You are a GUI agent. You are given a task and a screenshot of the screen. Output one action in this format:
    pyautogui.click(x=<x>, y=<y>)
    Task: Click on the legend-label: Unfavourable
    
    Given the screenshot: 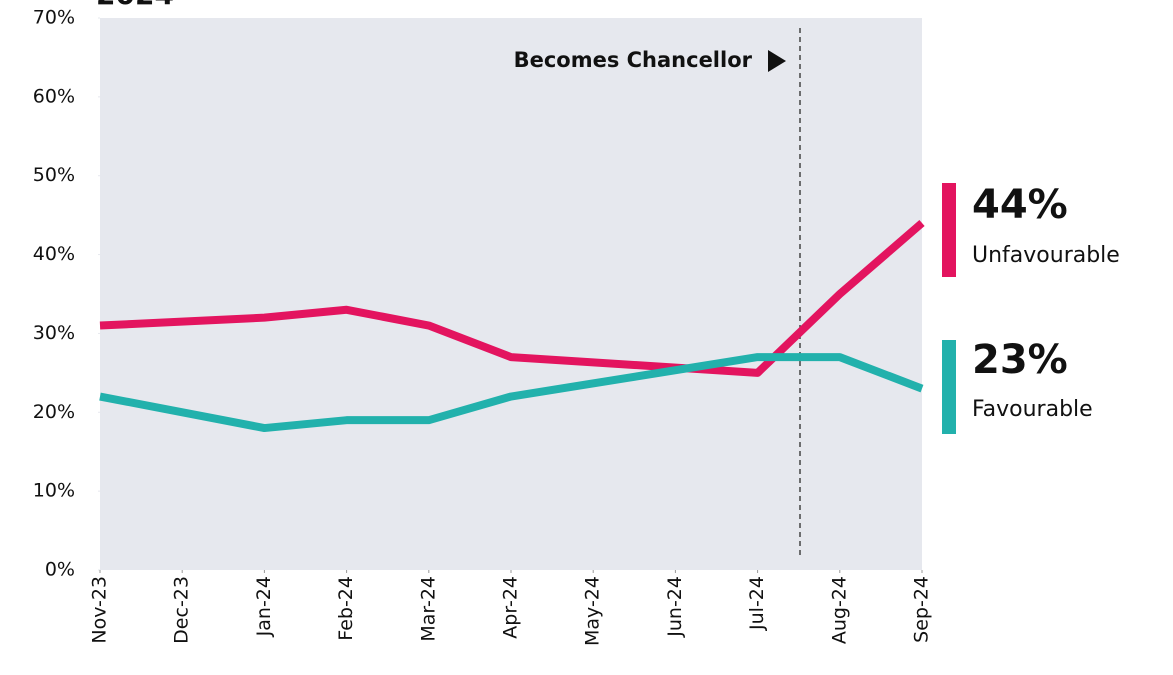 What is the action you would take?
    pyautogui.click(x=1046, y=255)
    